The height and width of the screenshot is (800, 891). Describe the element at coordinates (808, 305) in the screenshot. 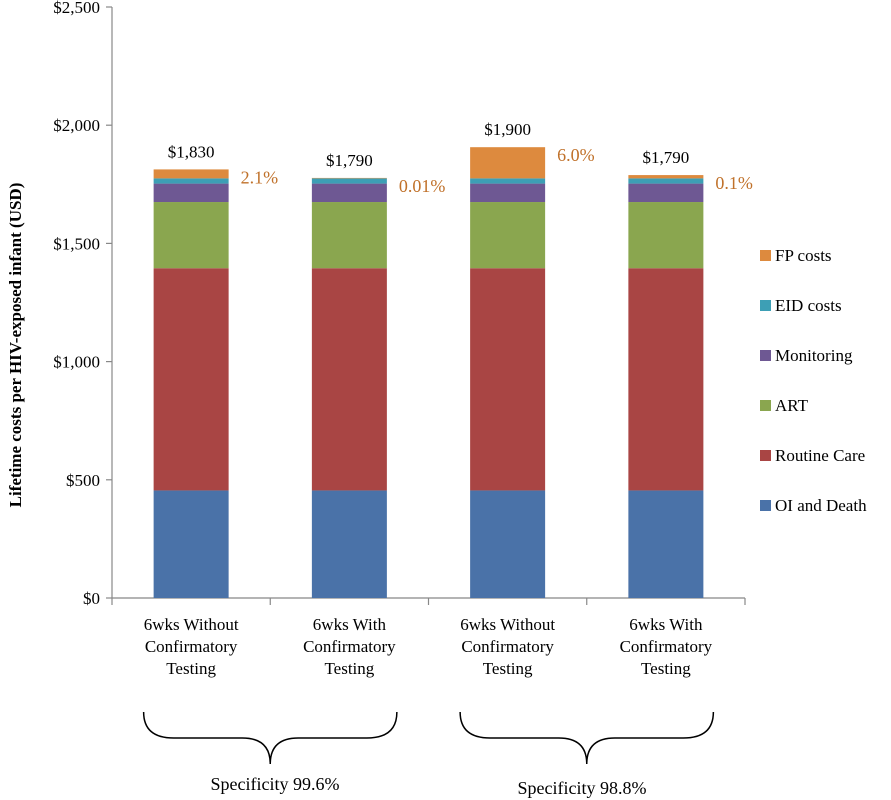

I see `legend-label: EID costs` at that location.